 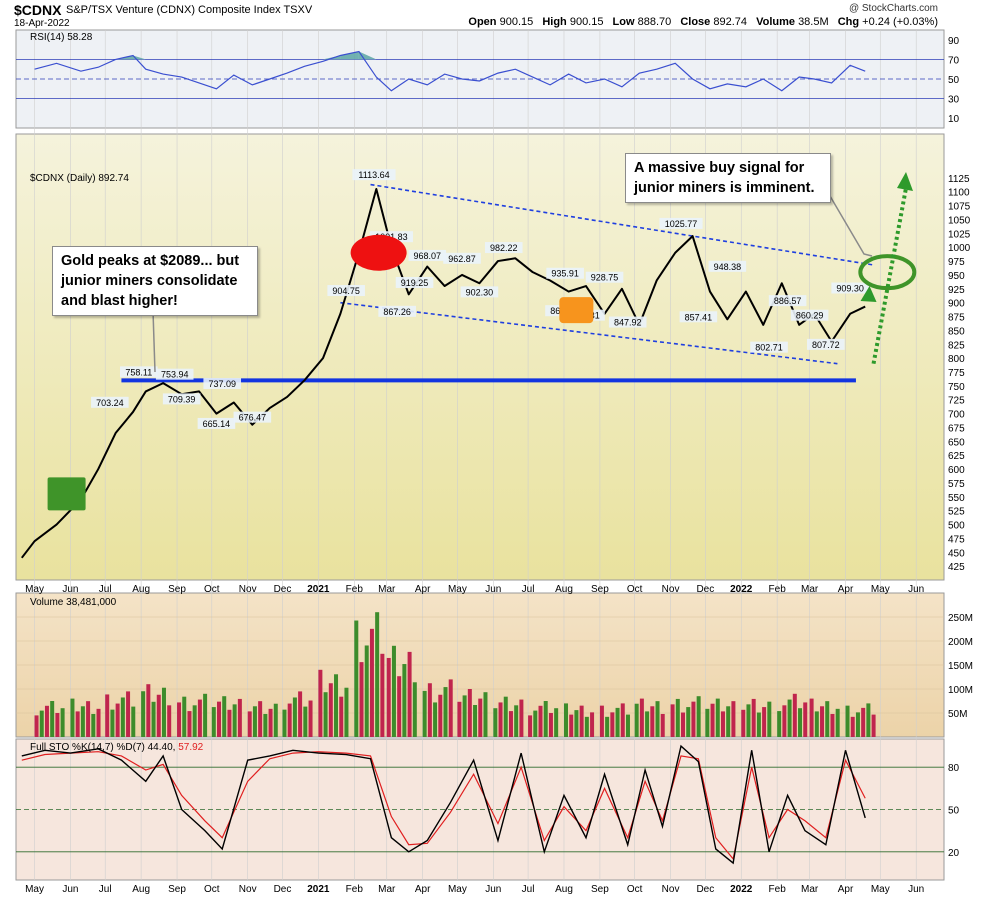 What do you see at coordinates (623, 22) in the screenshot?
I see `low-label: Low` at bounding box center [623, 22].